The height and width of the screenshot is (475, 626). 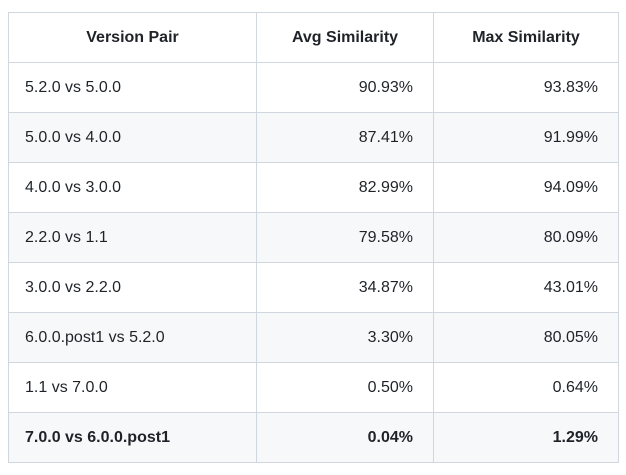 What do you see at coordinates (132, 87) in the screenshot?
I see `version-pair-cell: 5.2.0 vs 5.0.0` at bounding box center [132, 87].